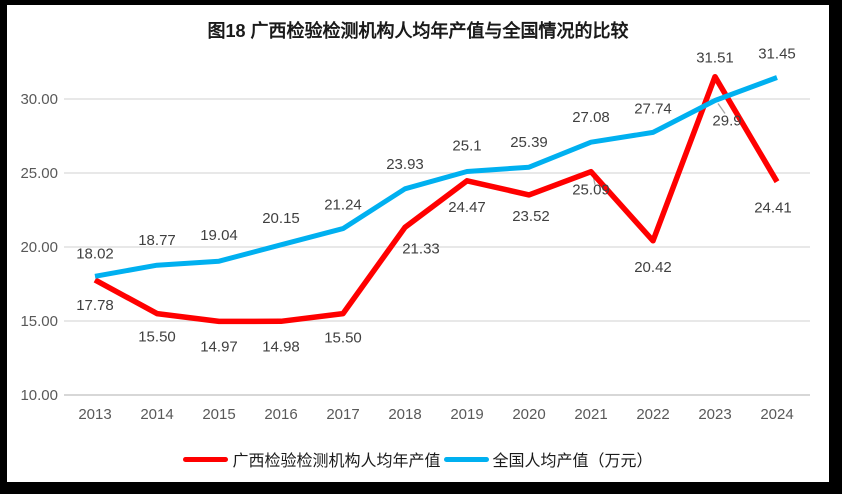 The height and width of the screenshot is (494, 842). Describe the element at coordinates (39, 173) in the screenshot. I see `y-tick-label: 25.00` at that location.